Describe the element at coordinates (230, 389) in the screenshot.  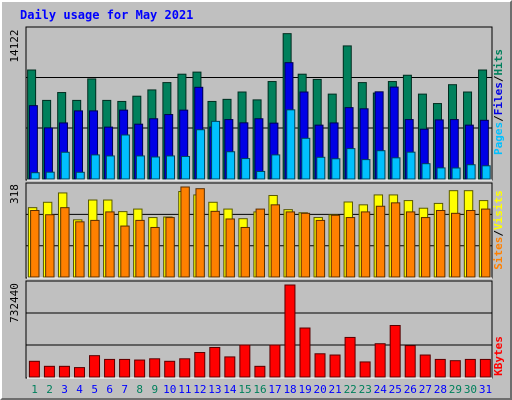
I see `day-label-14: 14` at that location.